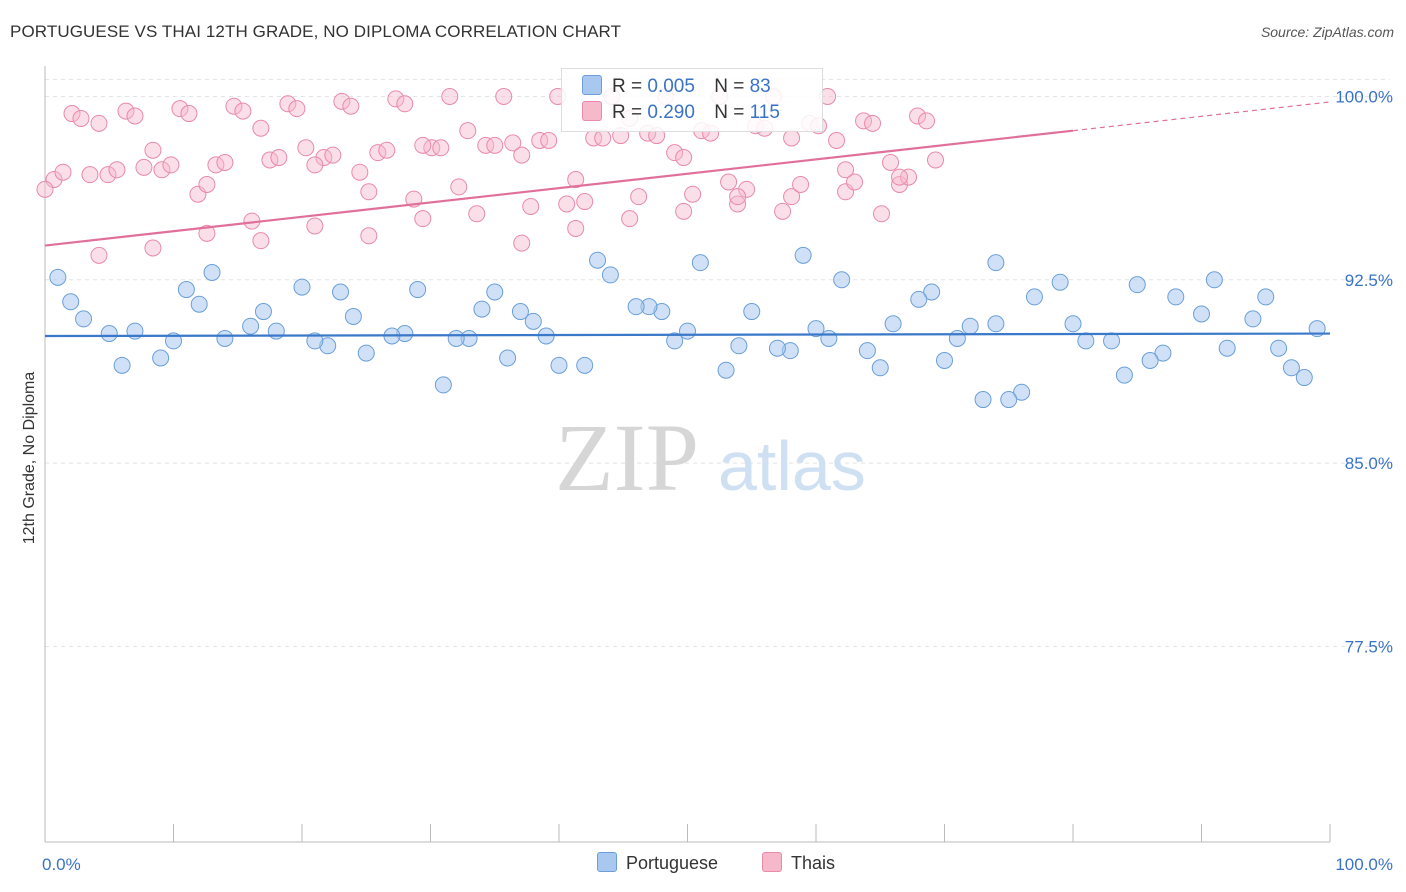 This screenshot has width=1406, height=892. I want to click on thais-trend-line, so click(559, 188).